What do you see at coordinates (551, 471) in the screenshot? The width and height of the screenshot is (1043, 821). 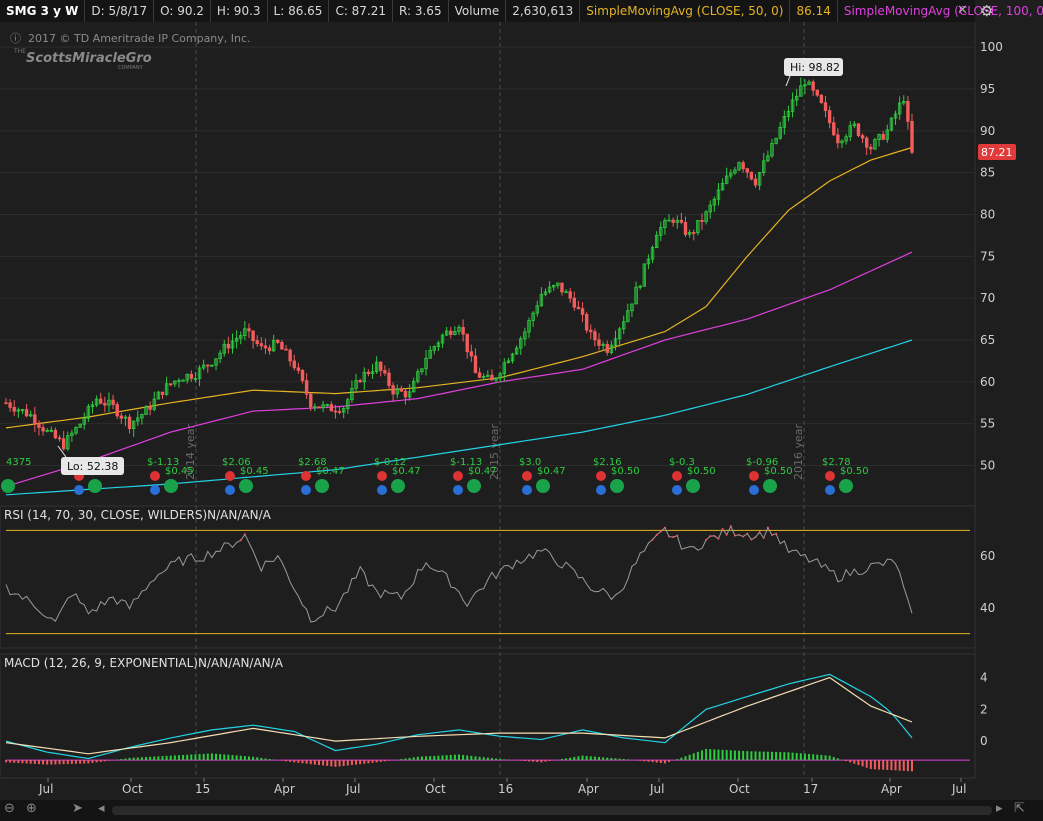 I see `dividend-label: $0.47` at bounding box center [551, 471].